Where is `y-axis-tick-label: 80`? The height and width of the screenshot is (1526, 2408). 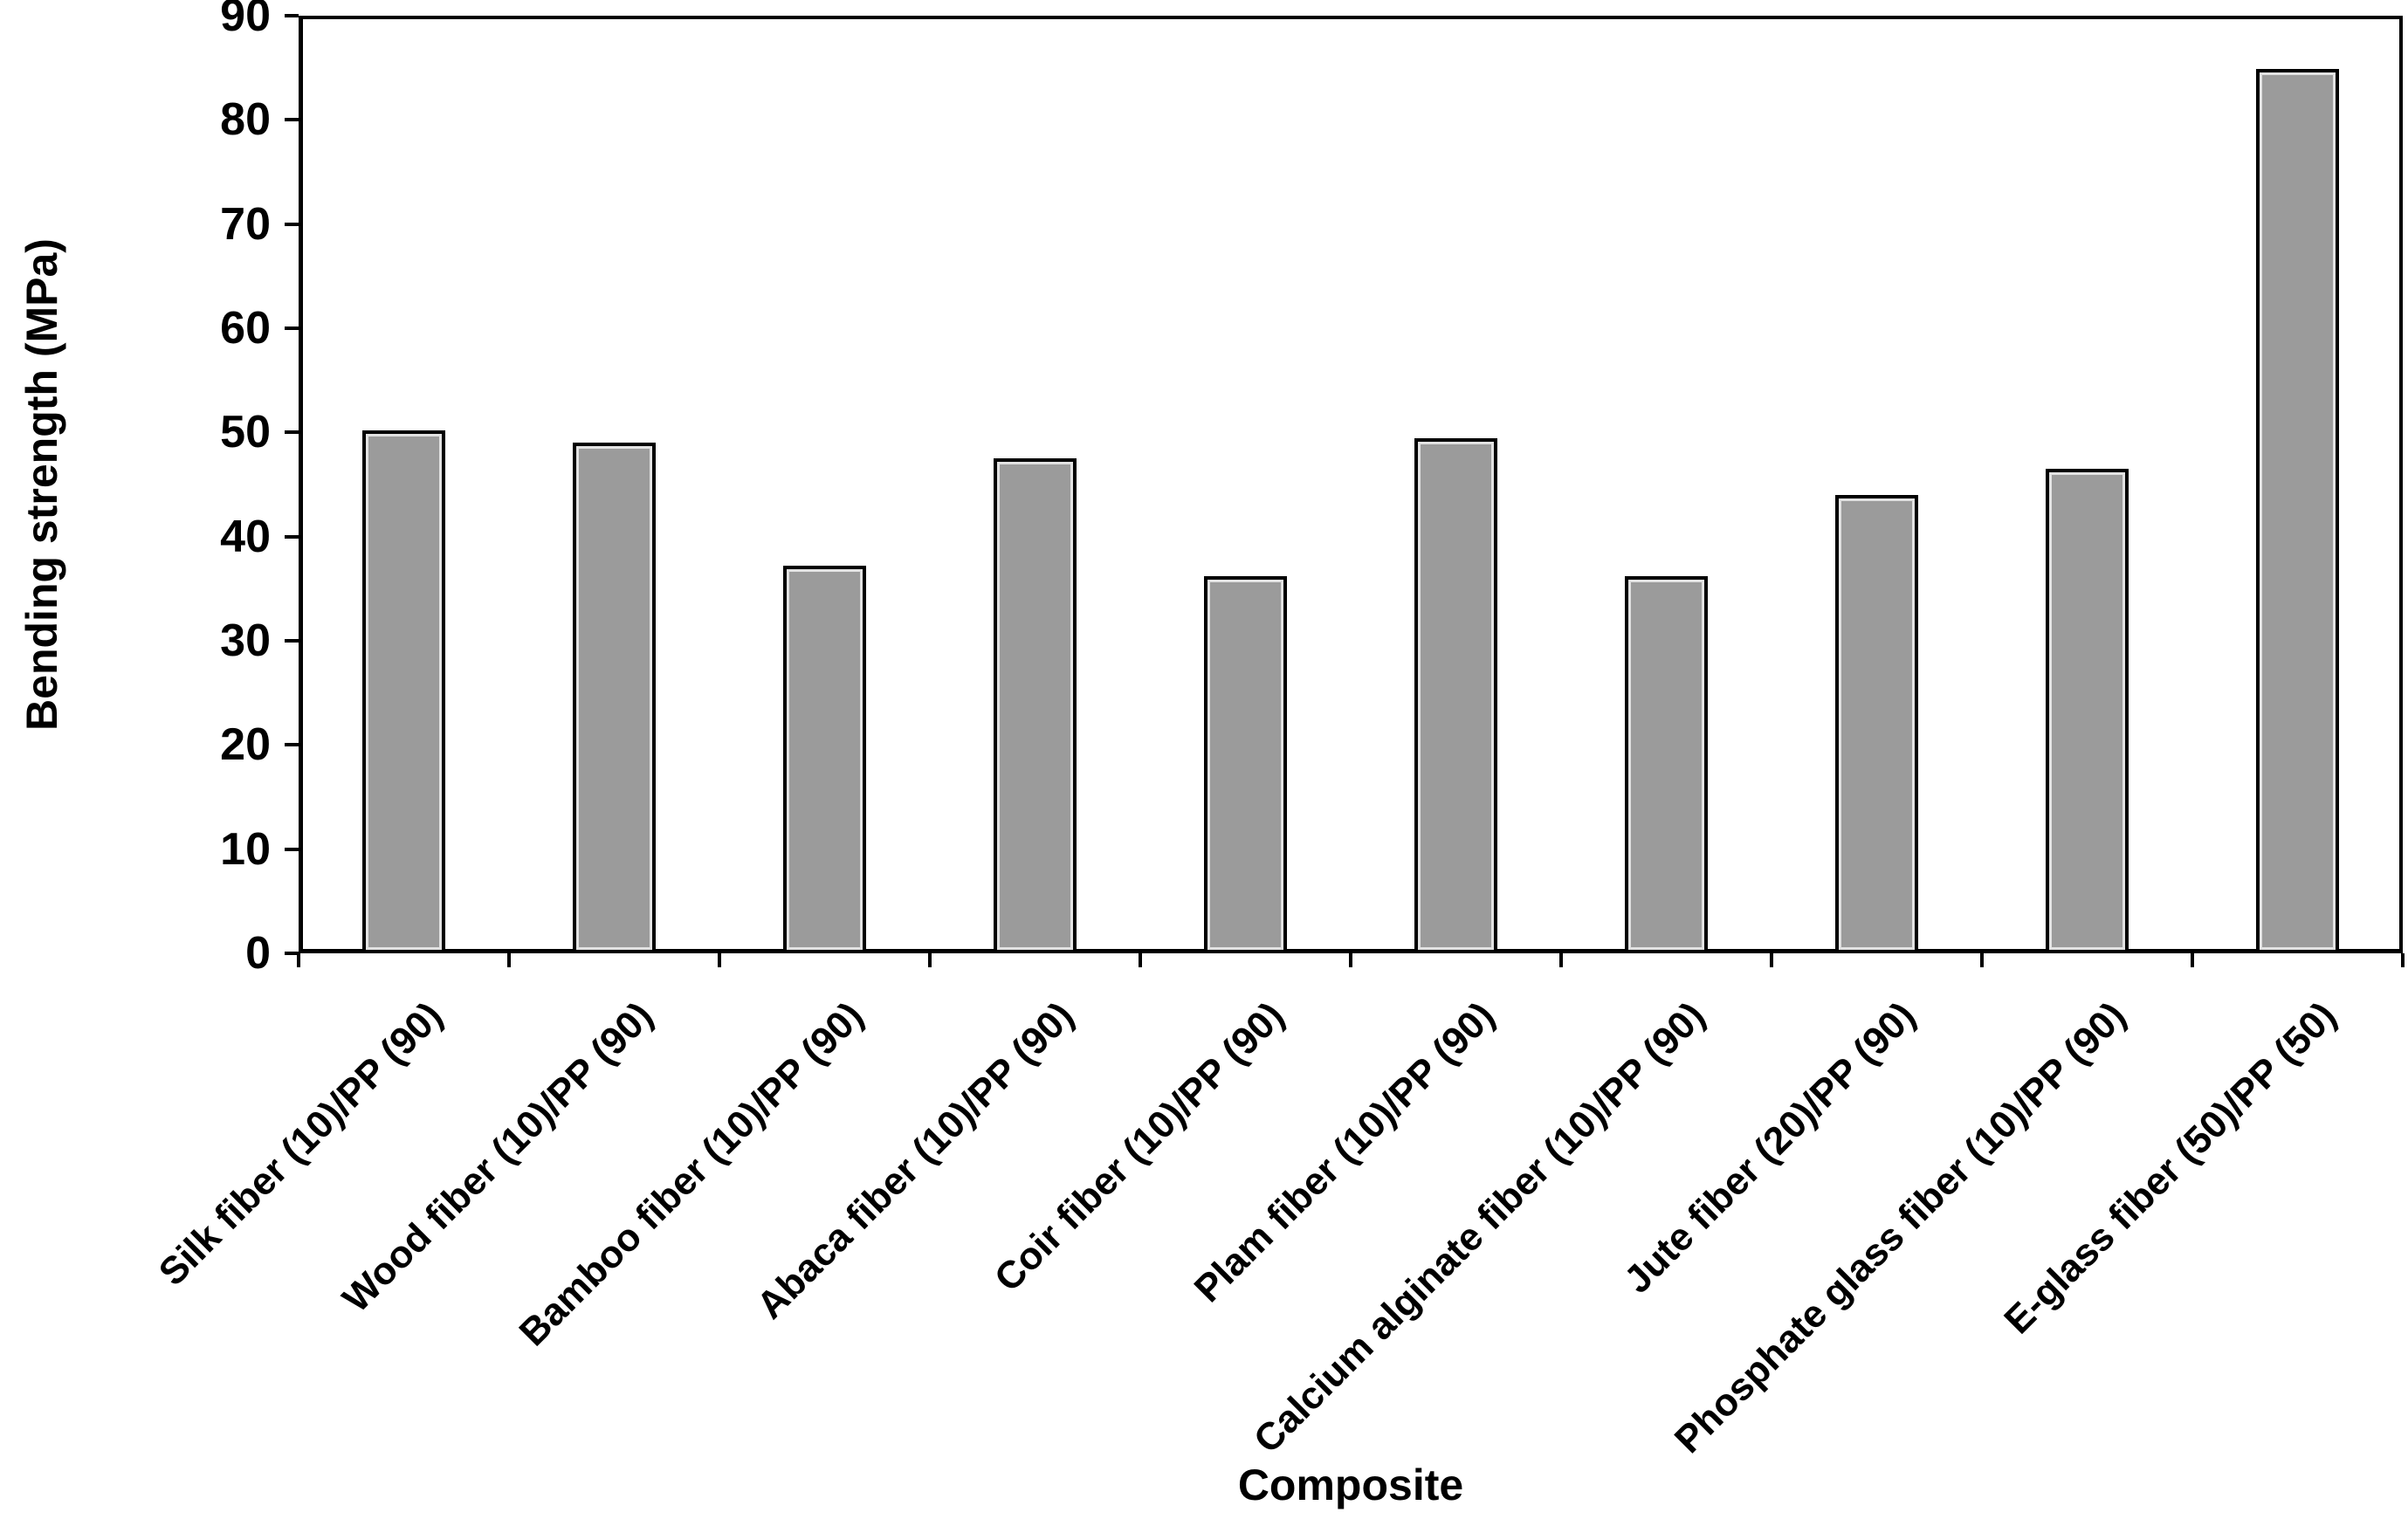 y-axis-tick-label: 80 is located at coordinates (245, 120).